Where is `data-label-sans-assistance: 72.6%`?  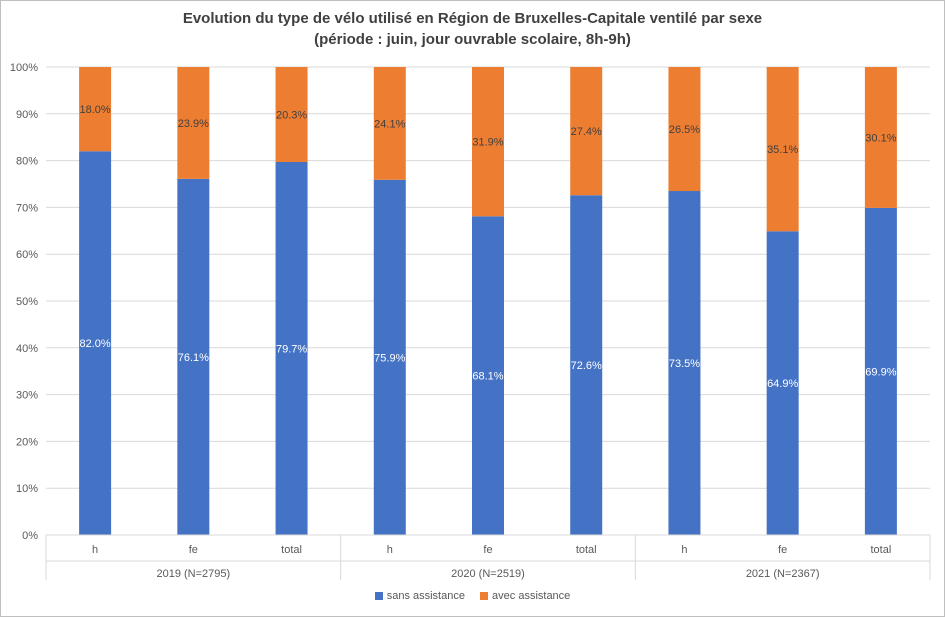 data-label-sans-assistance: 72.6% is located at coordinates (586, 366).